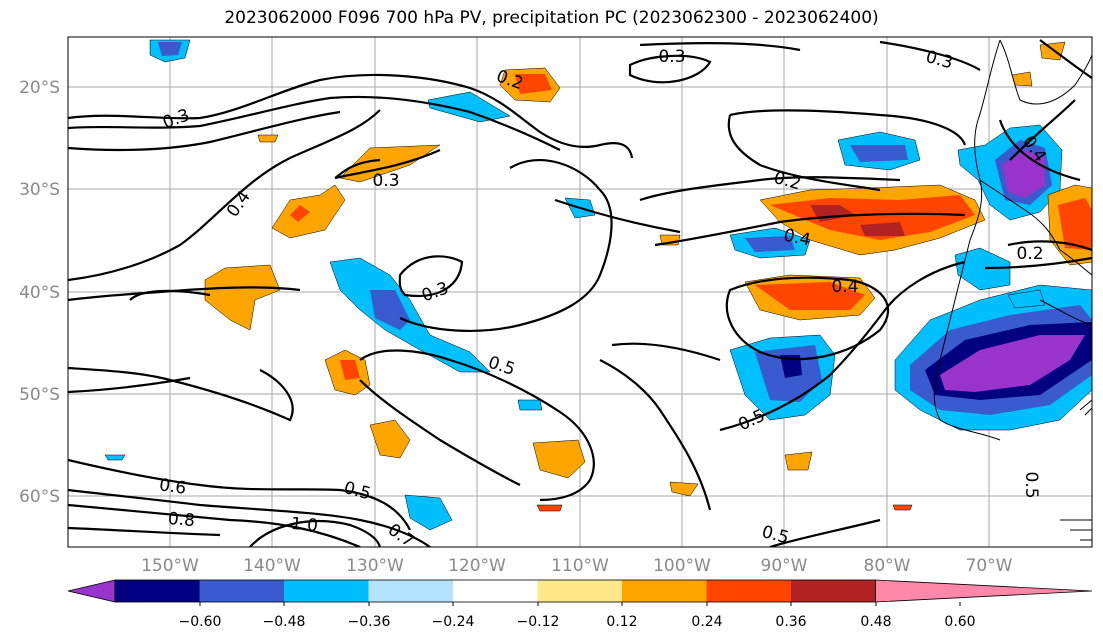 The width and height of the screenshot is (1103, 641). I want to click on lat-label: 40°S, so click(39, 293).